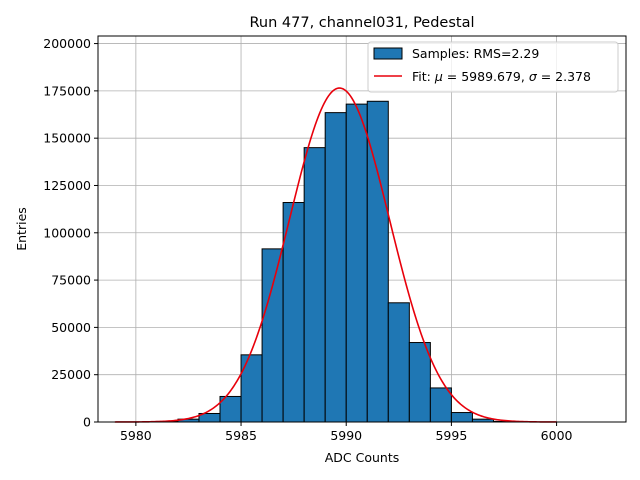  Describe the element at coordinates (67, 185) in the screenshot. I see `y-tick-label: 125000` at that location.